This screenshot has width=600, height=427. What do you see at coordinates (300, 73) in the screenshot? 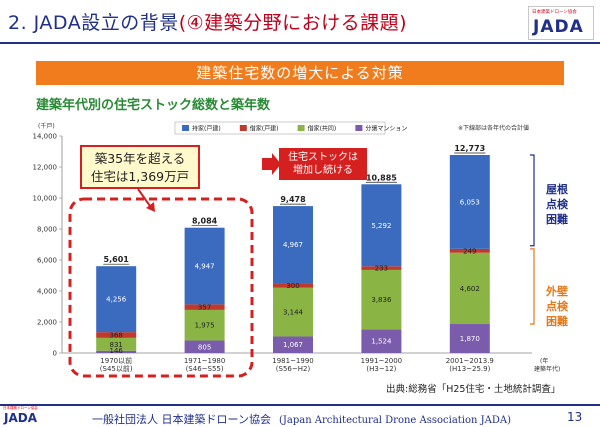
I see `section-banner: 建築住宅数の増大による対策` at bounding box center [300, 73].